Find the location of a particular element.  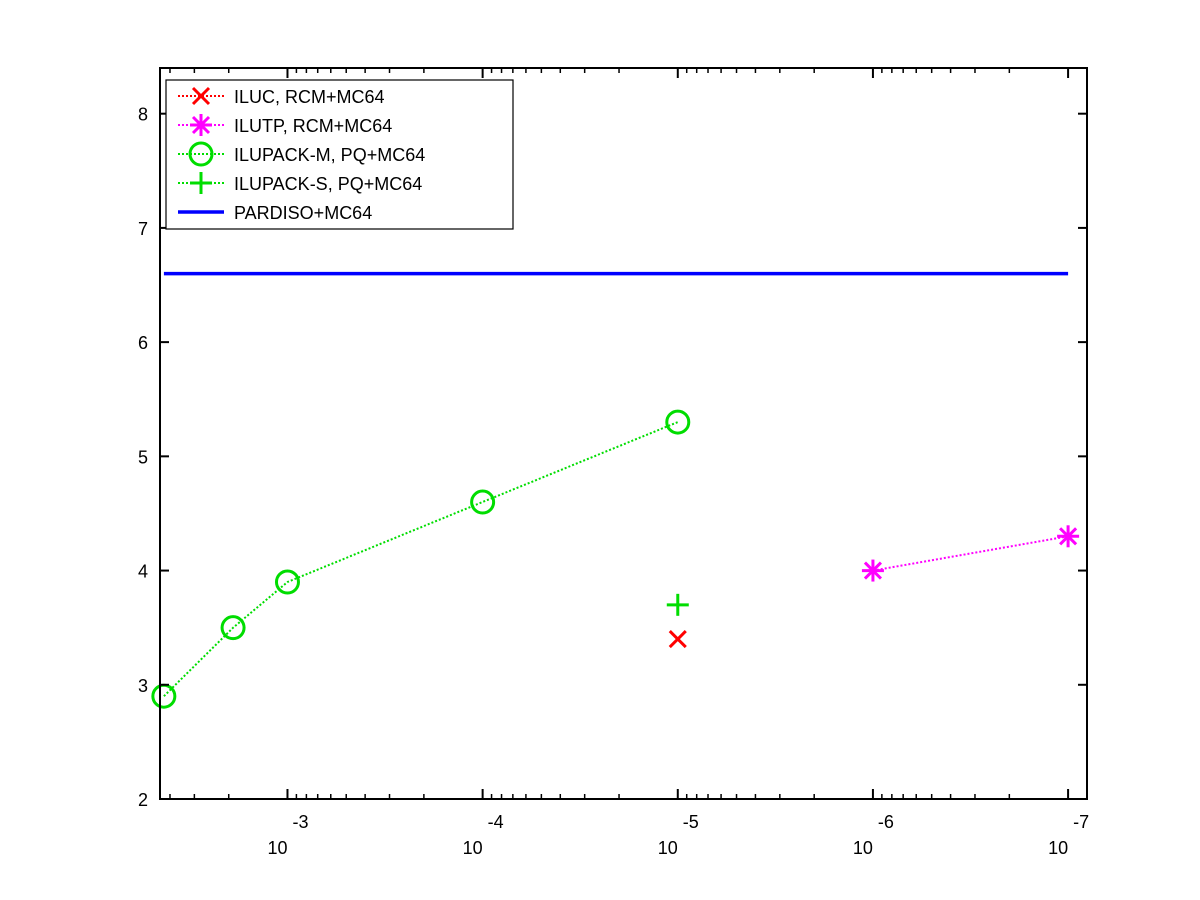

legend-item-3: ILUPACK-S, PQ+MC64 is located at coordinates (300, 183).